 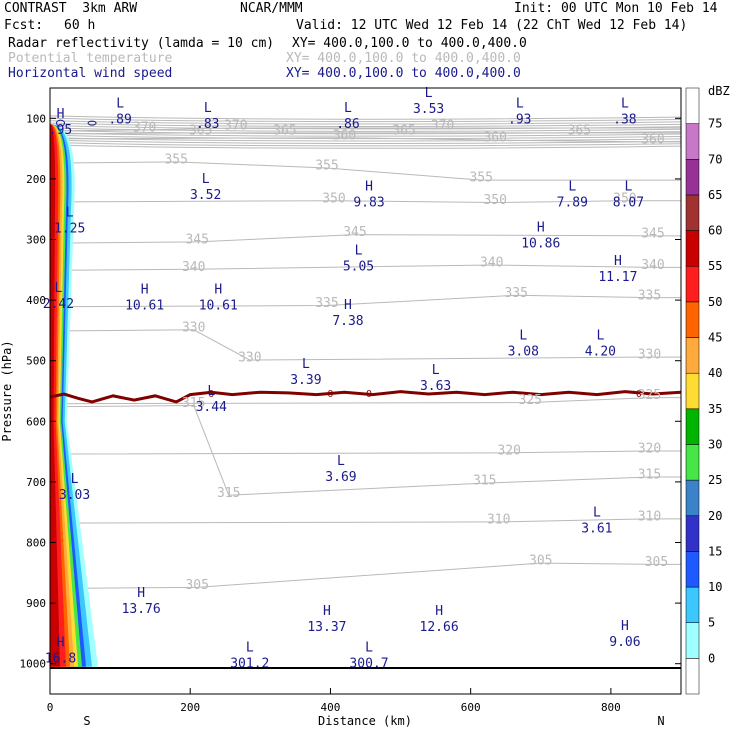 I want to click on y-tick-label: 700, so click(x=36, y=482).